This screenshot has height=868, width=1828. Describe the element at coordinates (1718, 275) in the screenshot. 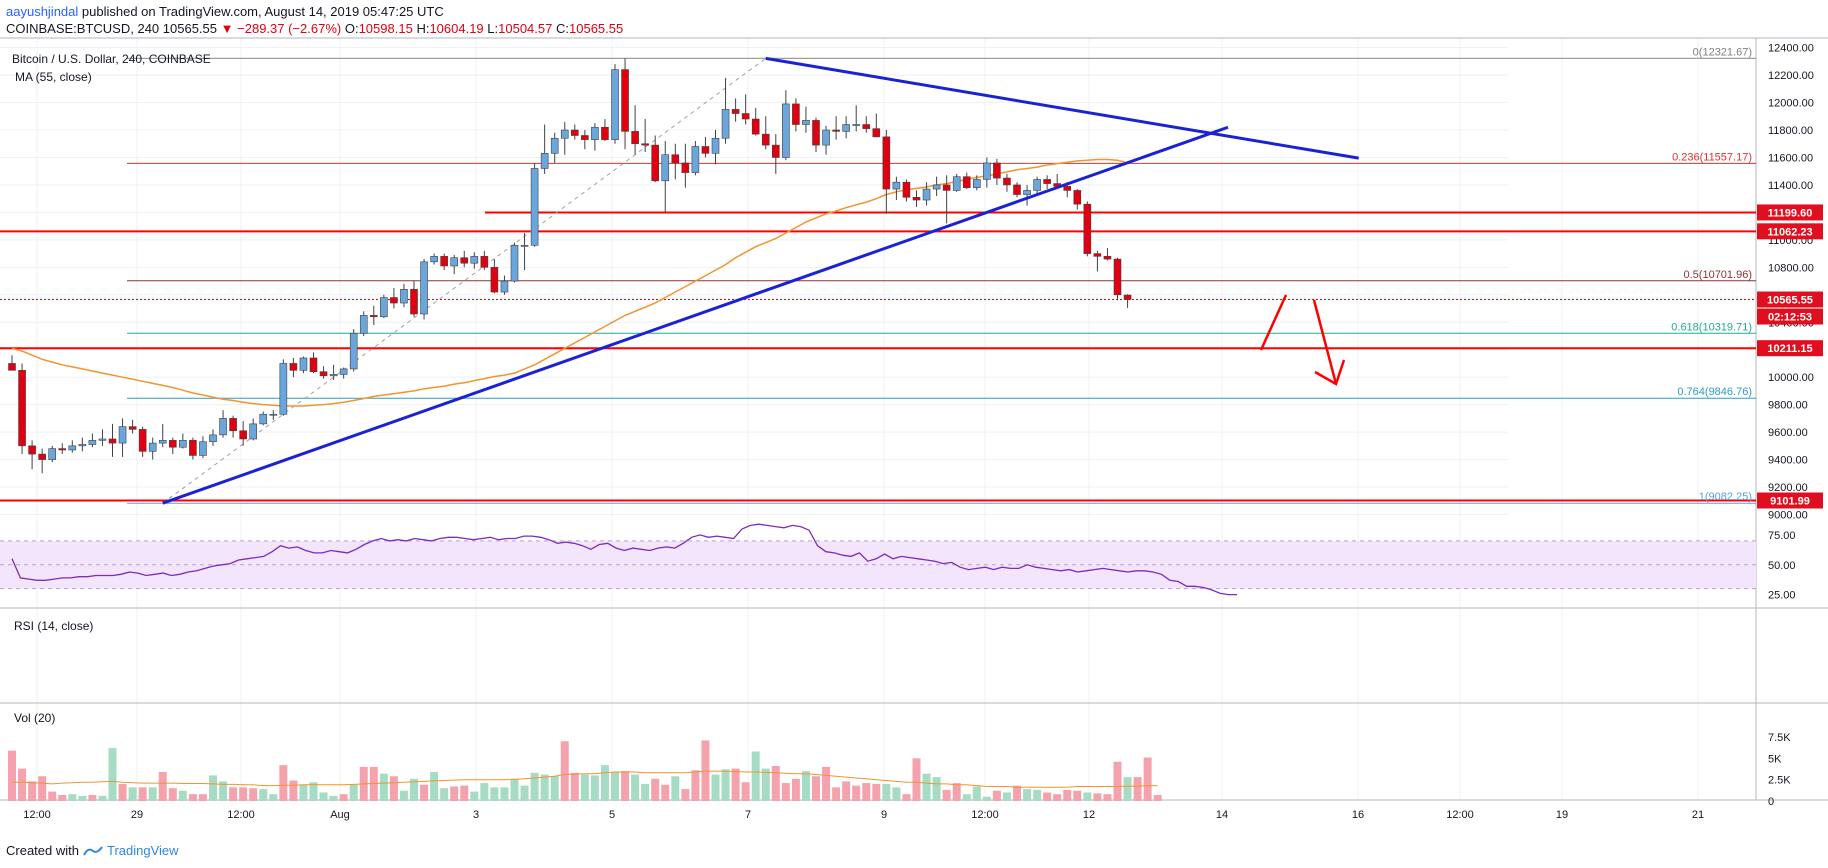

I see `fib-label: 0.5(10701.96)` at that location.